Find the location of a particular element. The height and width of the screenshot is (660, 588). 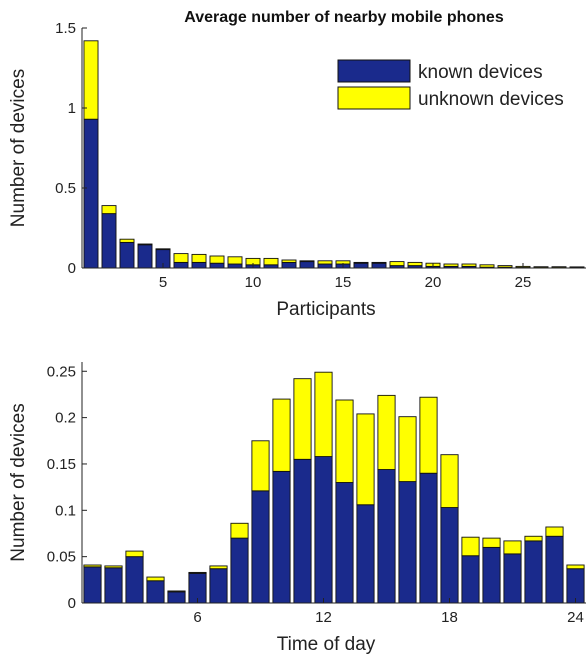

y-tick-label: 0.05 is located at coordinates (61, 557).